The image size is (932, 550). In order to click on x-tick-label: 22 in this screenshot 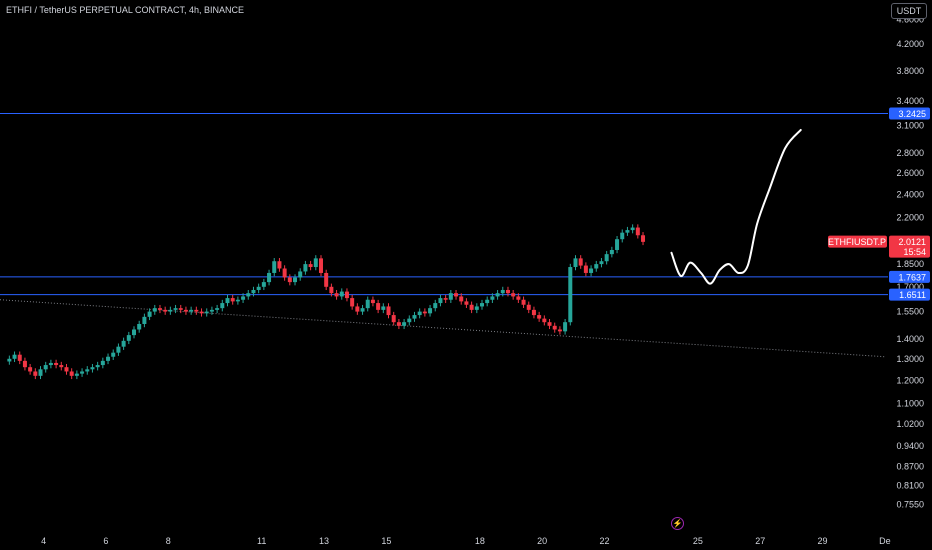, I will do `click(604, 541)`.